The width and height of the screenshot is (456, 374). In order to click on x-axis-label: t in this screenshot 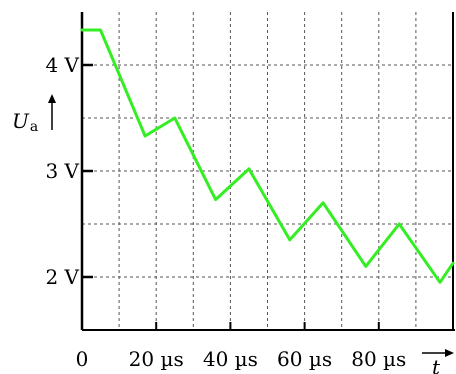, I will do `click(436, 364)`.